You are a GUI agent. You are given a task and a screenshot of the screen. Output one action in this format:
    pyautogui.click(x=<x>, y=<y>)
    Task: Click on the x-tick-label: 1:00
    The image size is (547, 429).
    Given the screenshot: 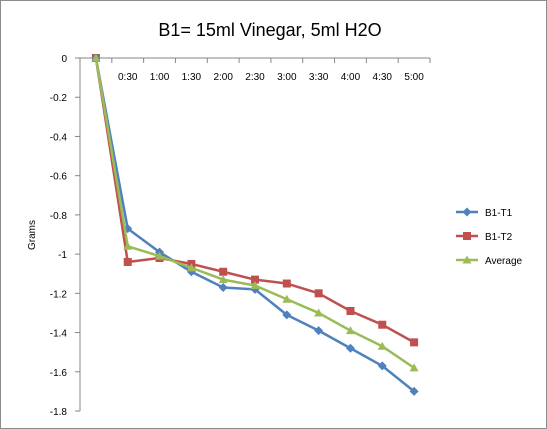 What is the action you would take?
    pyautogui.click(x=160, y=77)
    